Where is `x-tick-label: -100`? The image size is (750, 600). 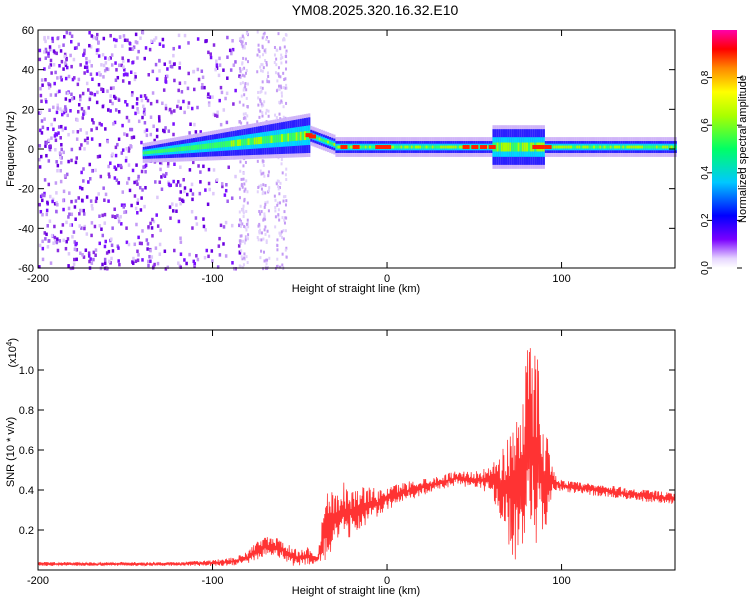 x-tick-label: -100 is located at coordinates (213, 581).